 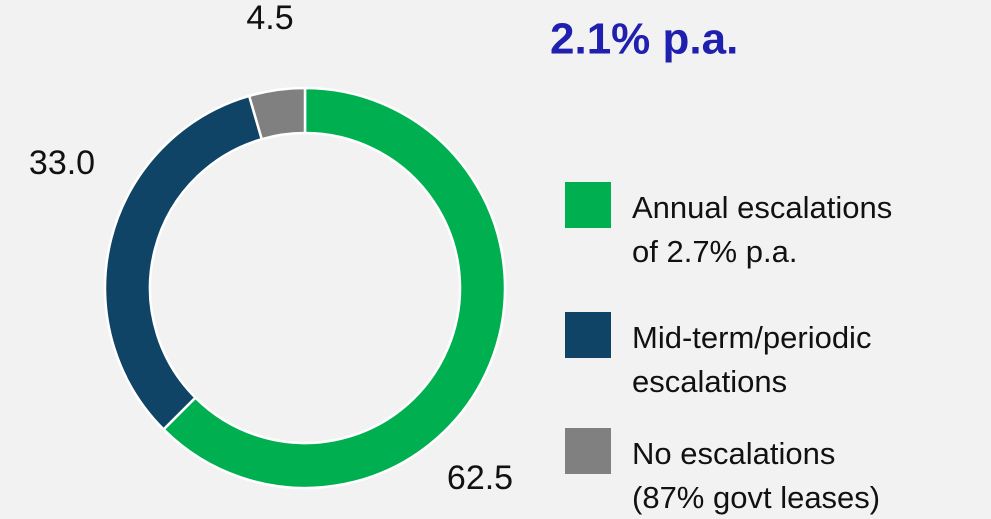 I want to click on legend-label: Annual escalations of 2.7% p.a., so click(x=762, y=229).